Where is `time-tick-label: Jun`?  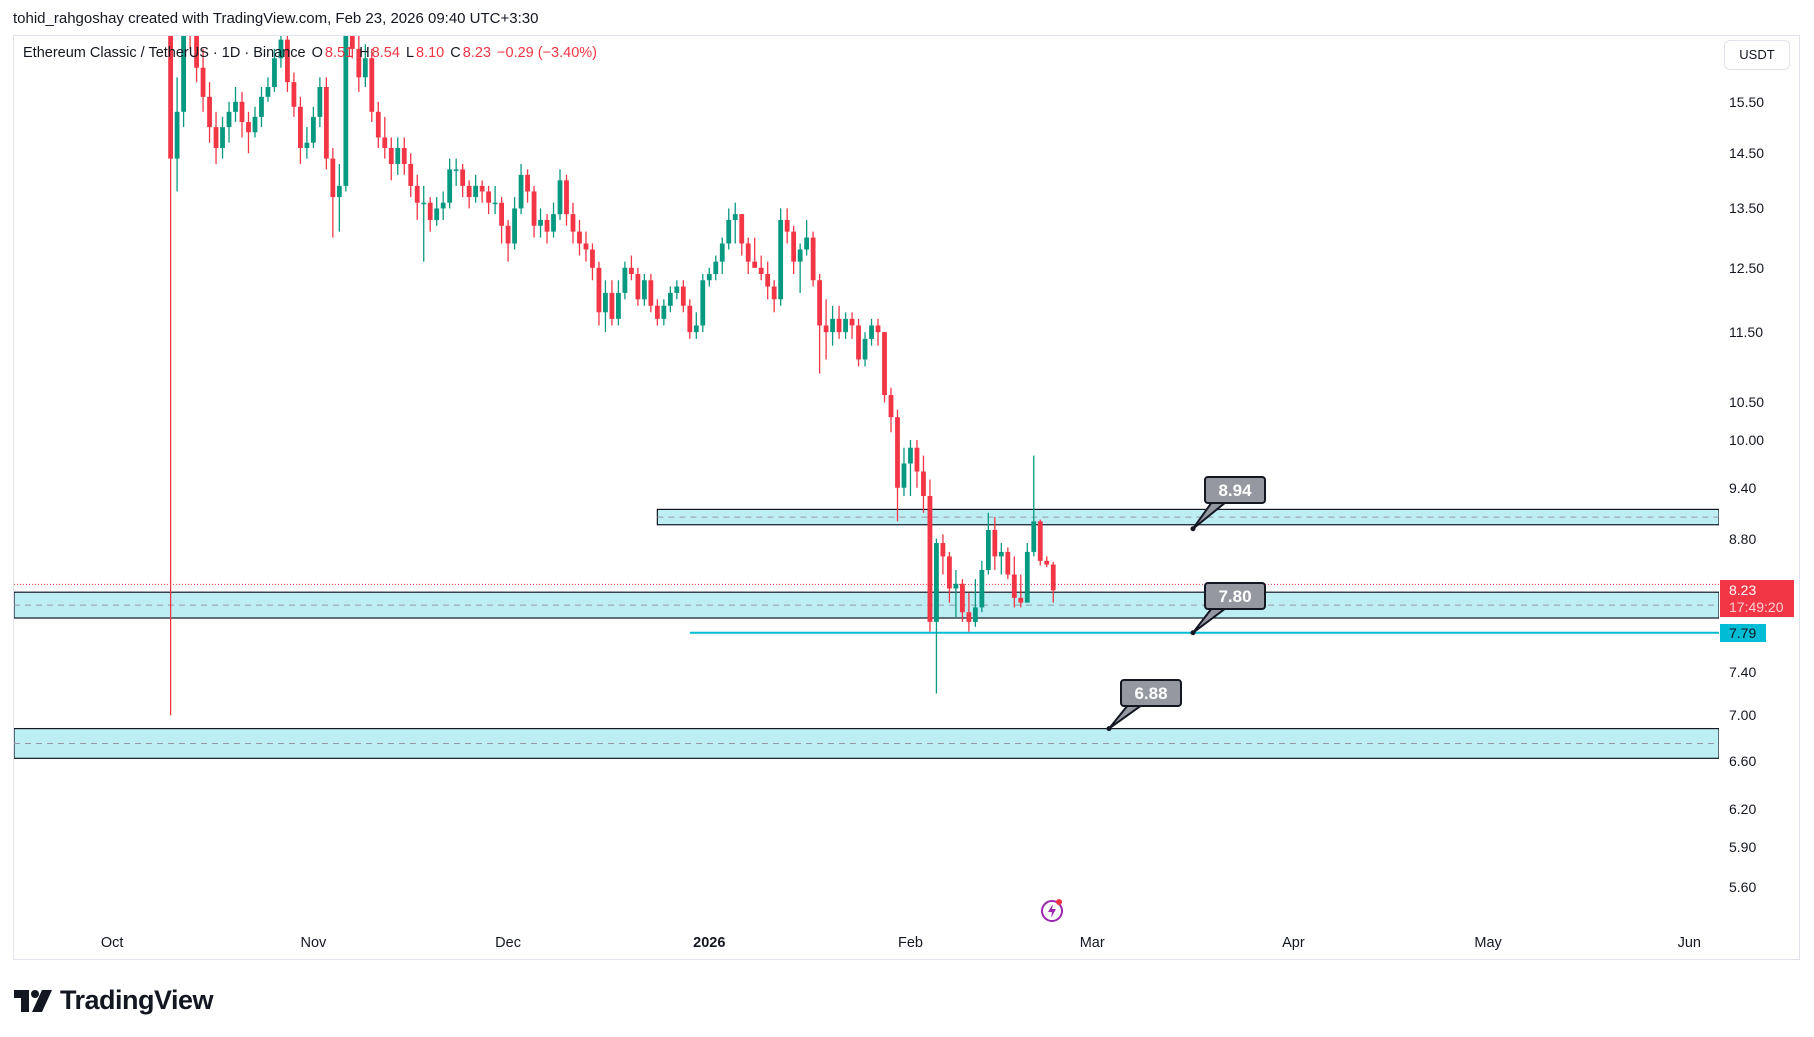 time-tick-label: Jun is located at coordinates (1689, 943).